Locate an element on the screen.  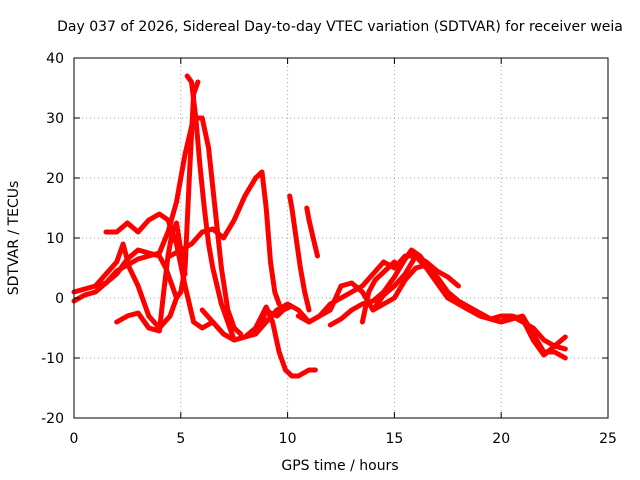
y-tick-label: -20 is located at coordinates (52, 419).